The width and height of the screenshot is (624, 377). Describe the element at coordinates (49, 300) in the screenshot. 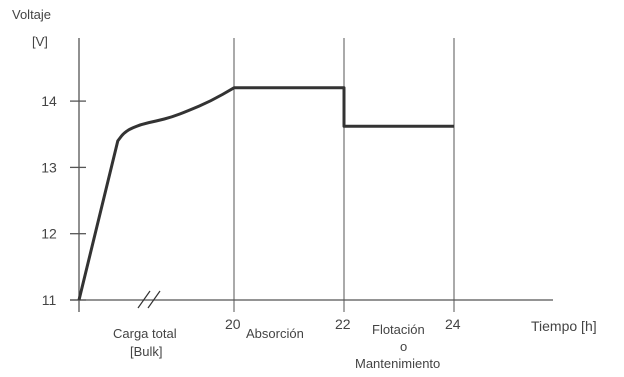

I see `y-tick-label-11: 11` at that location.